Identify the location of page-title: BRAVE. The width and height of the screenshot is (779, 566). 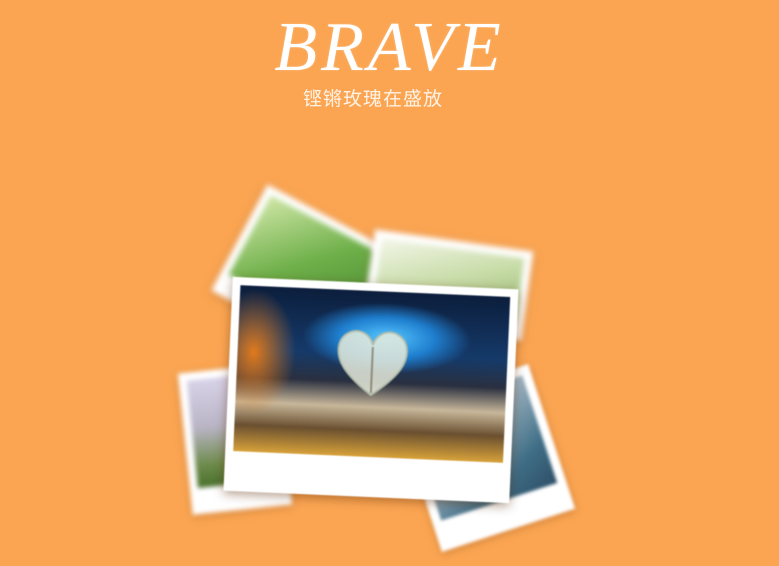
(389, 47).